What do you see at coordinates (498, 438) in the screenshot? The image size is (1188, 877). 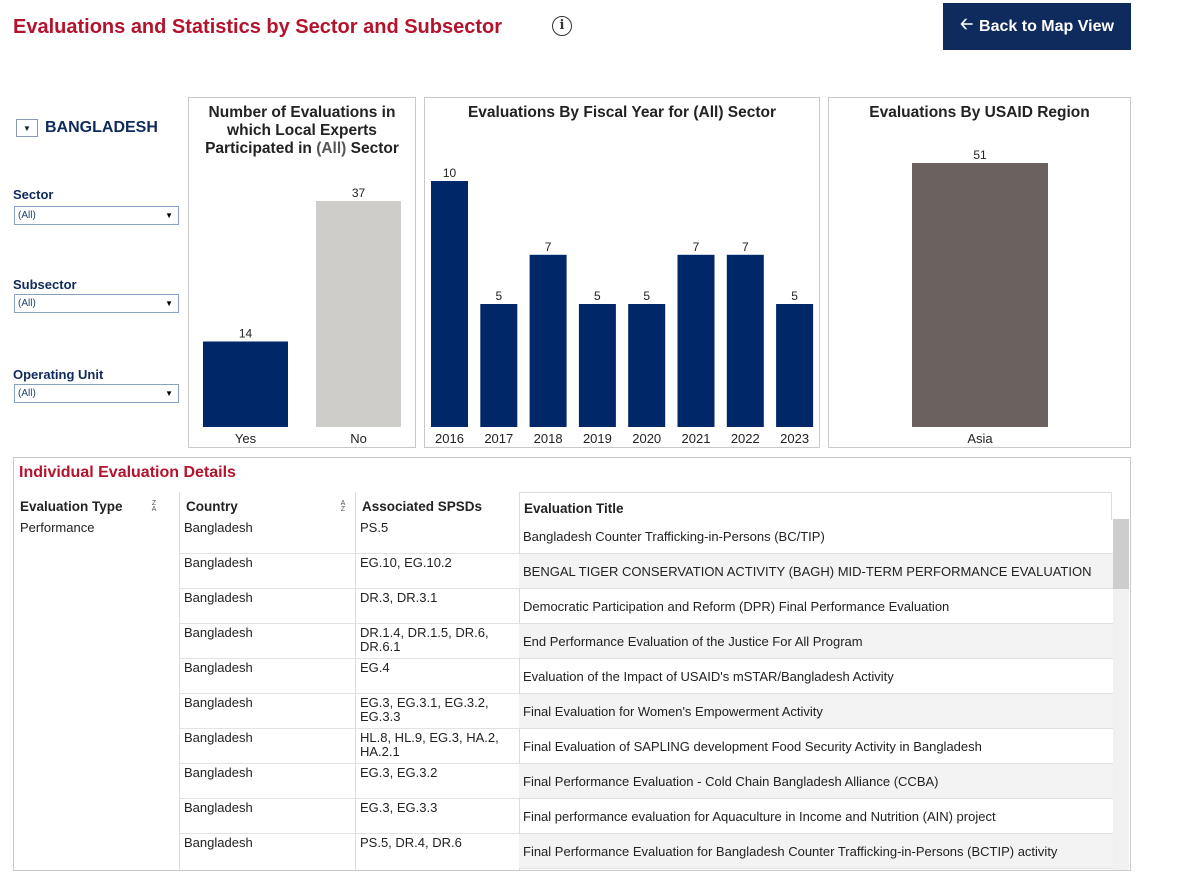 I see `tick-label: 2017` at bounding box center [498, 438].